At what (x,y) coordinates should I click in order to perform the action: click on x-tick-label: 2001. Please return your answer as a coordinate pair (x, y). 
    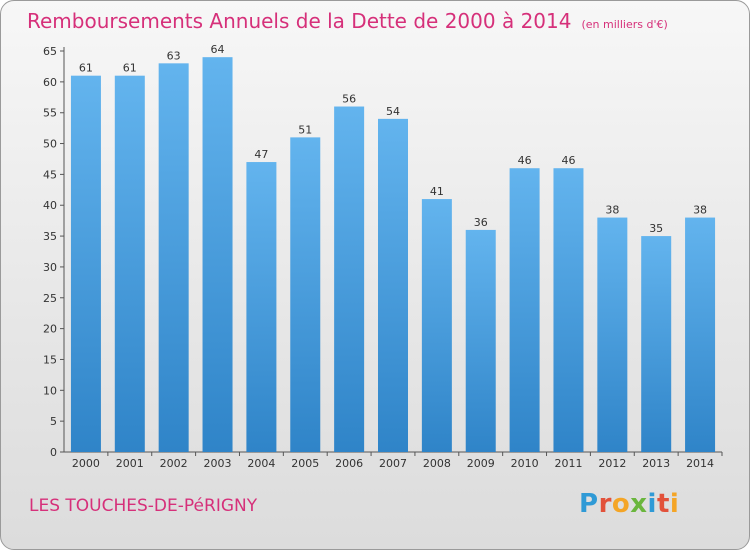
    Looking at the image, I should click on (130, 463).